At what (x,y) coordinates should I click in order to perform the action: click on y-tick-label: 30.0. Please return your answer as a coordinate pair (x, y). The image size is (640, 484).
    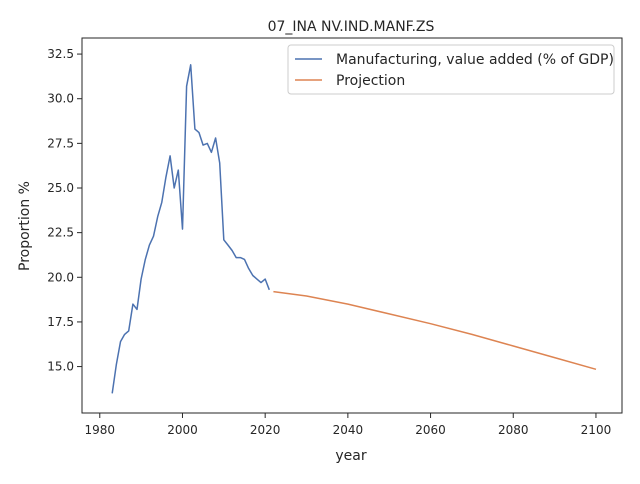
    Looking at the image, I should click on (60, 99).